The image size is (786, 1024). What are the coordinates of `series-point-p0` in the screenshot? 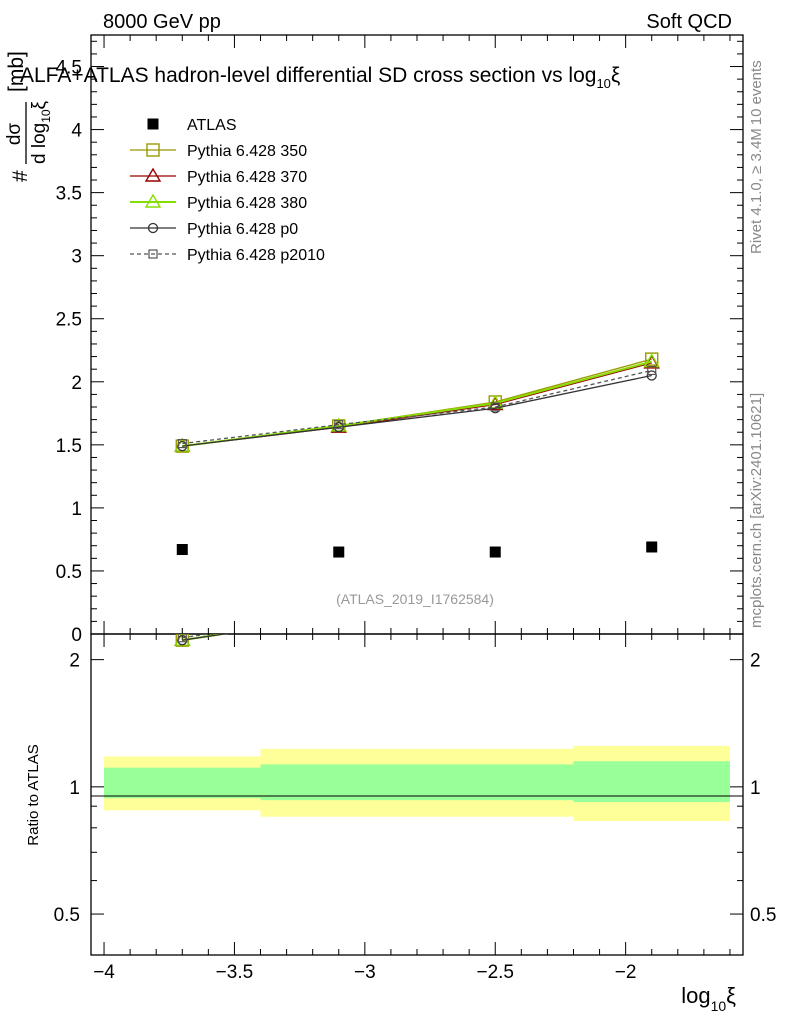 It's located at (651, 375).